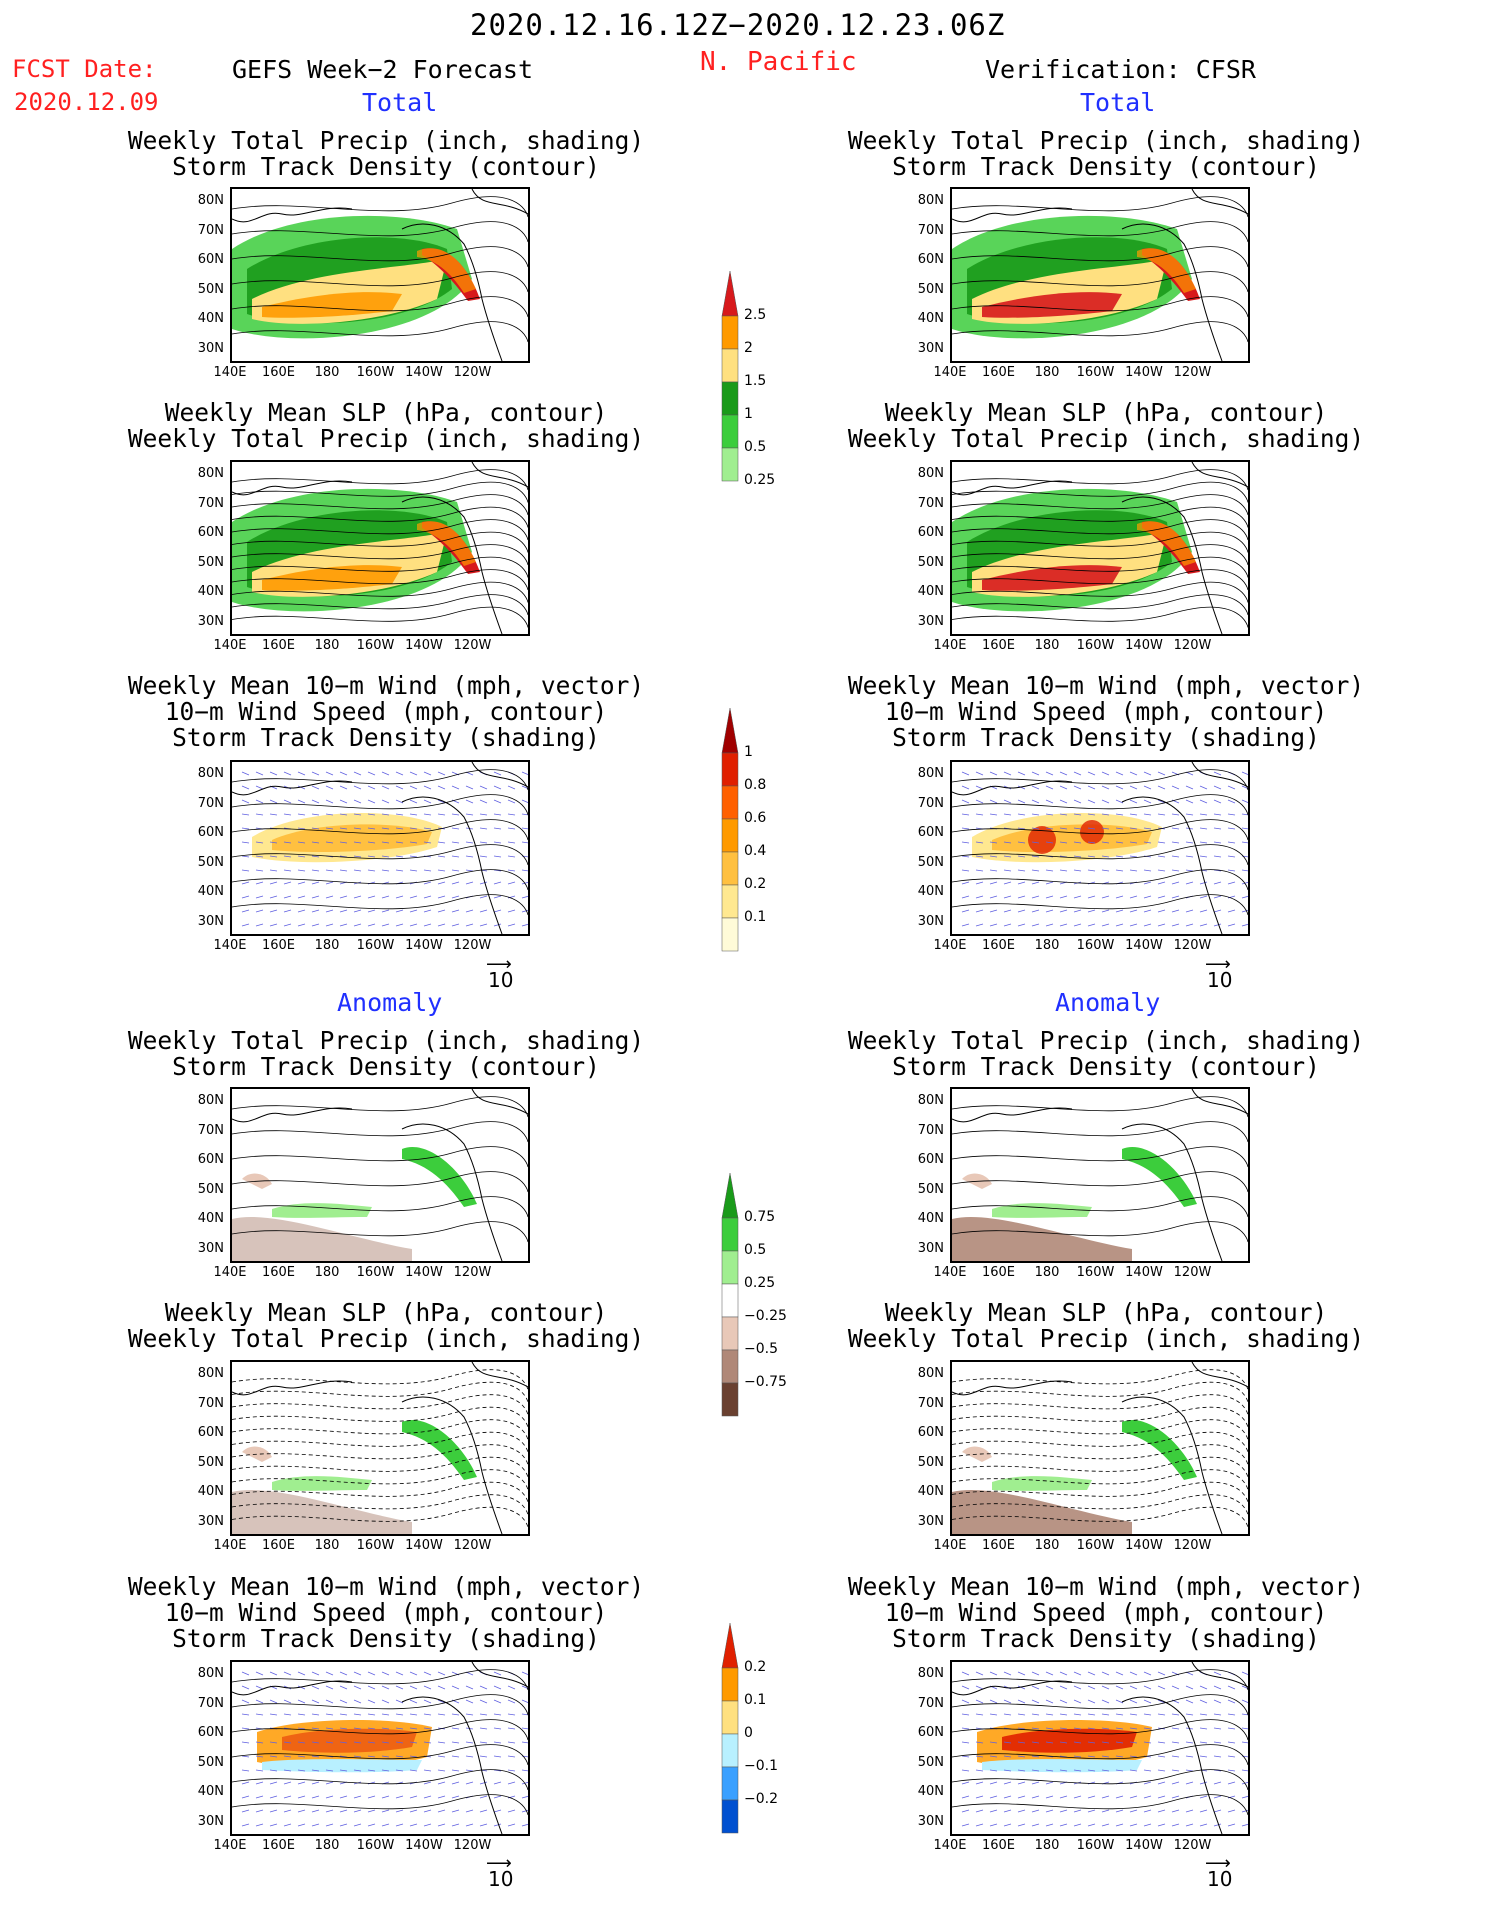  What do you see at coordinates (761, 1349) in the screenshot?
I see `colorbar-label: −0.5` at bounding box center [761, 1349].